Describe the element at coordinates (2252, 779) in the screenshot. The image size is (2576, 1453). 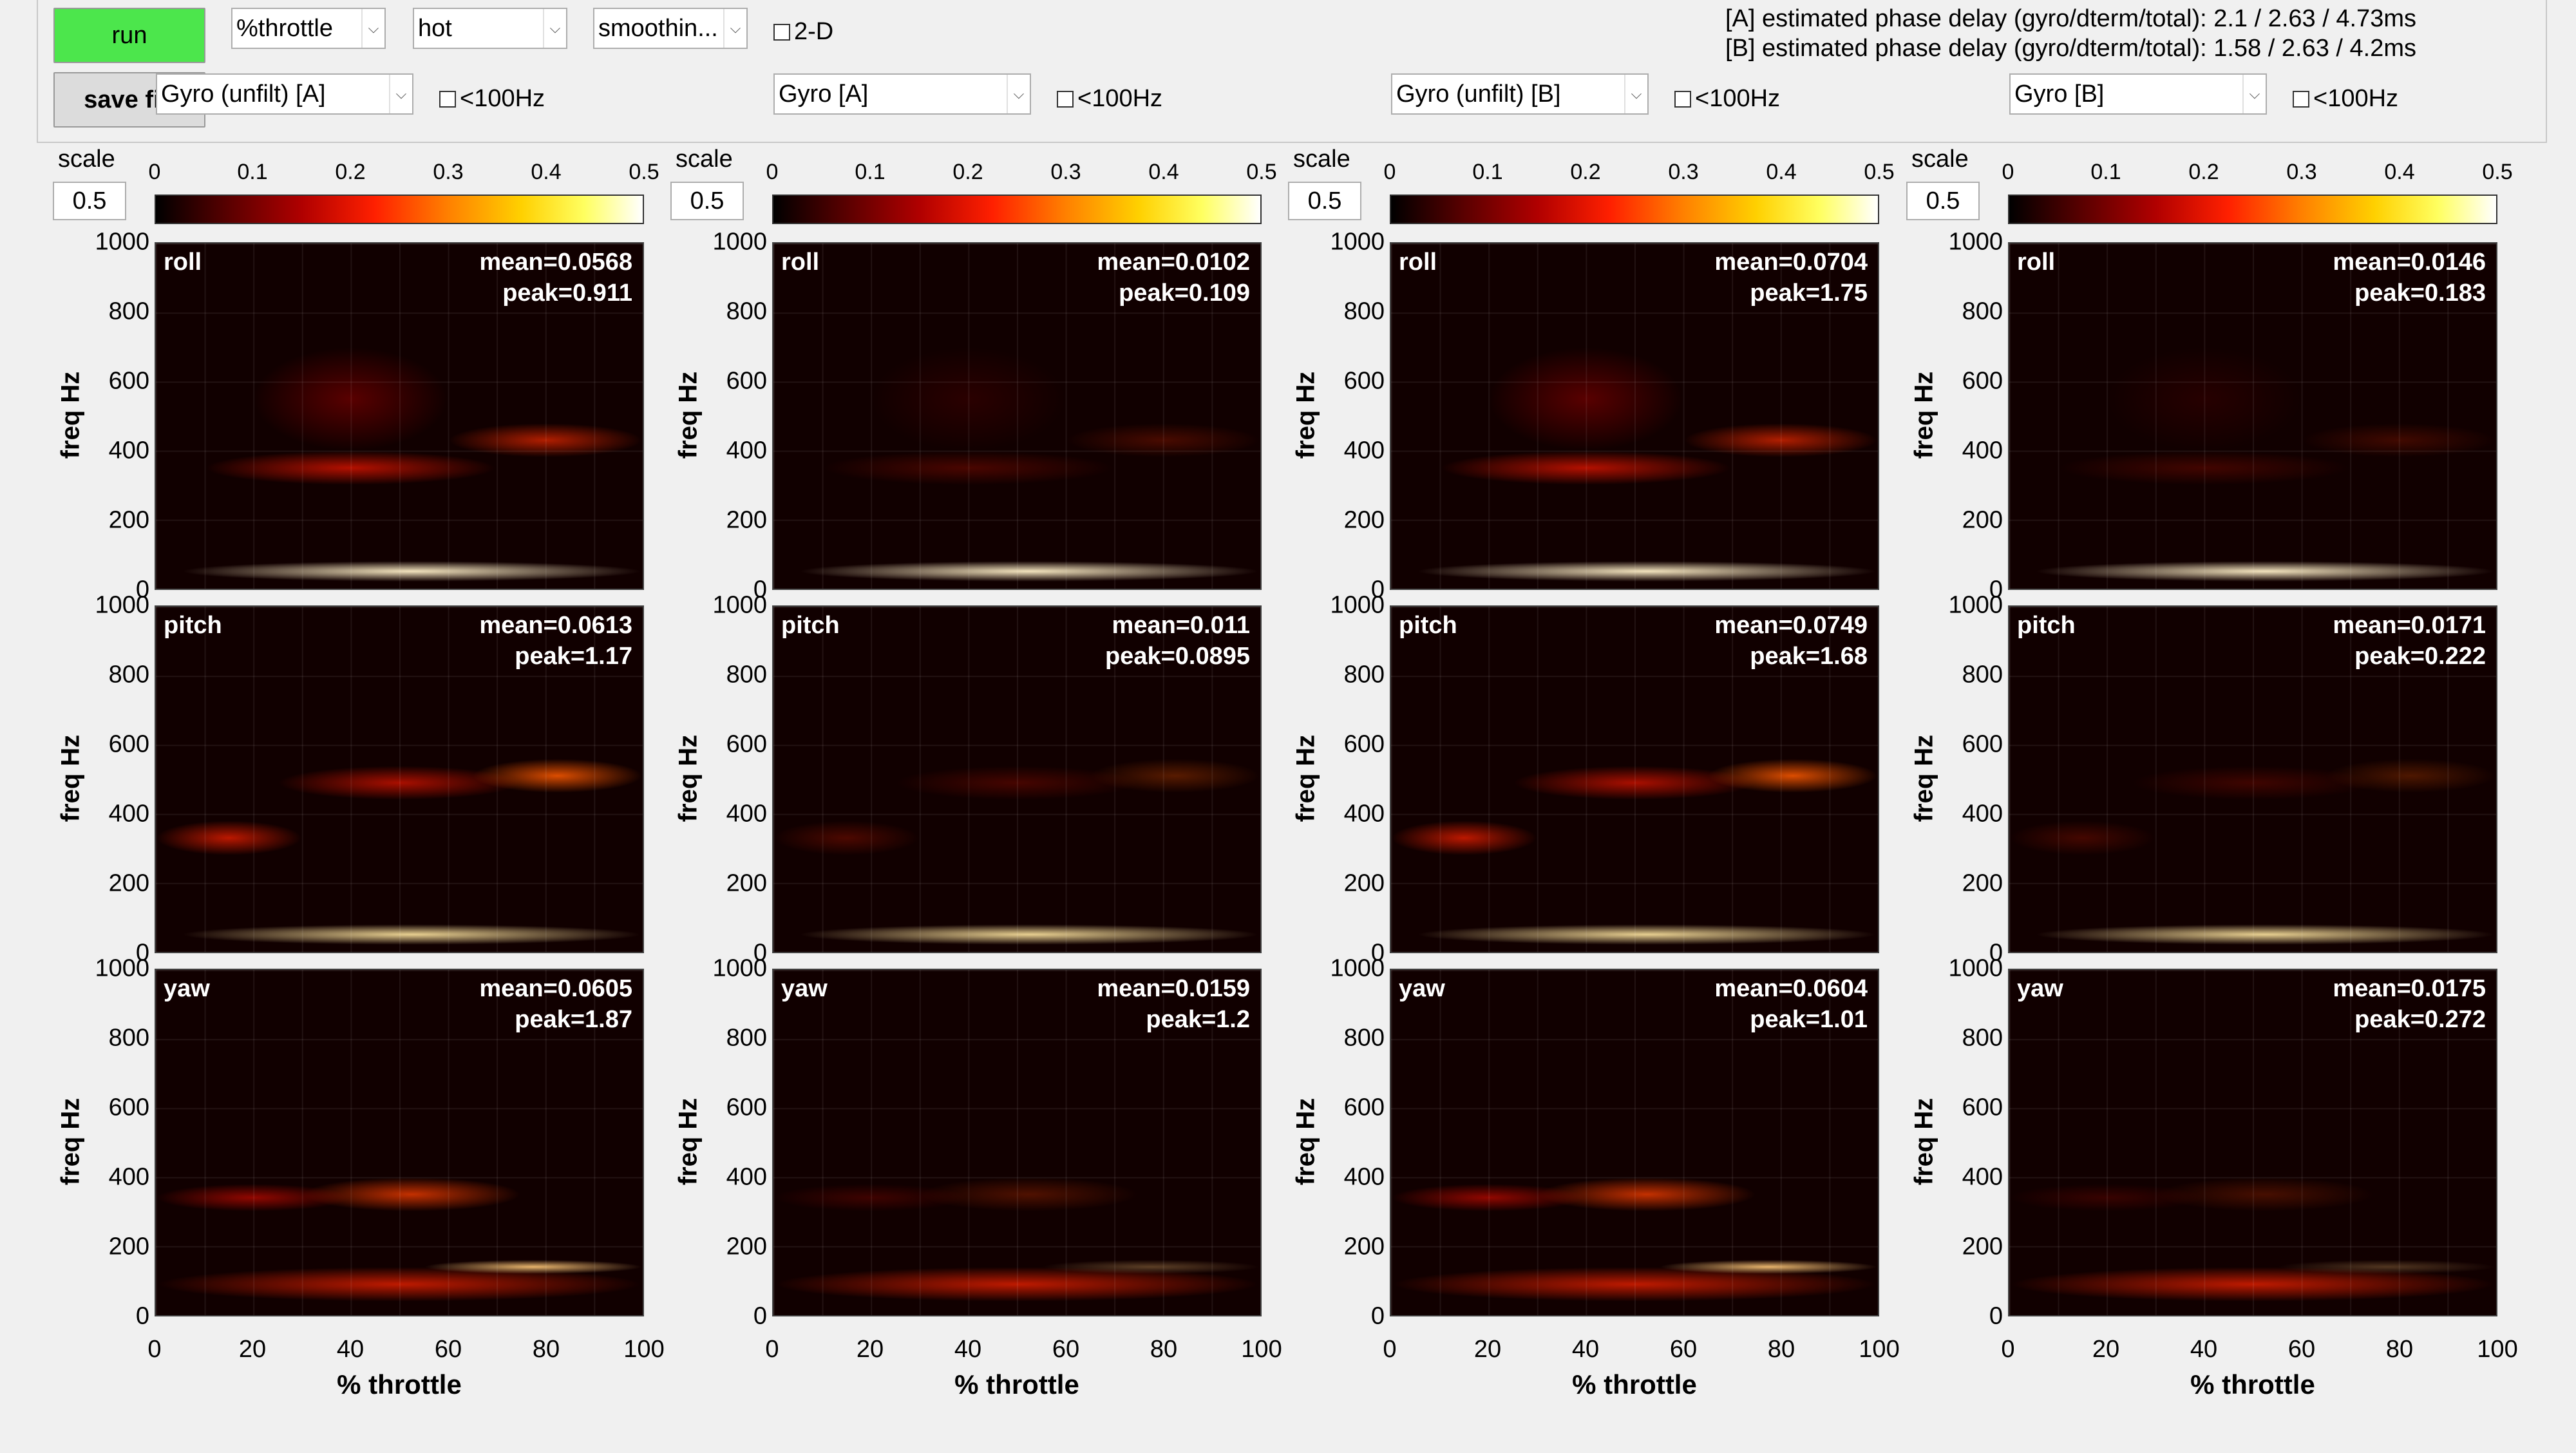
I see `spectrogram-pitch: pitch mean=0.0171 peak=0.222` at that location.